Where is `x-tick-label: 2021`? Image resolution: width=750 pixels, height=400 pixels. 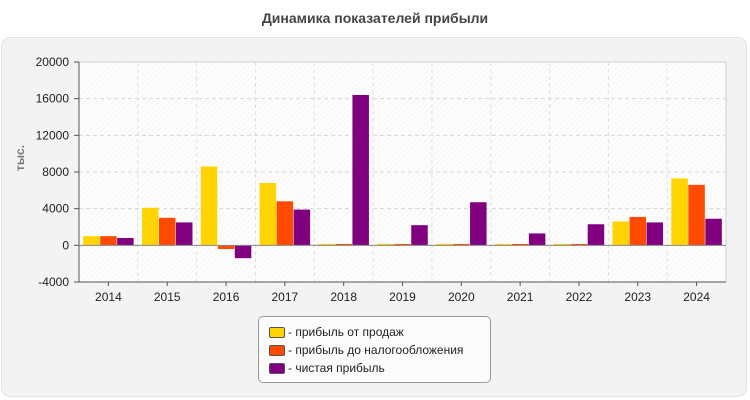 x-tick-label: 2021 is located at coordinates (520, 297).